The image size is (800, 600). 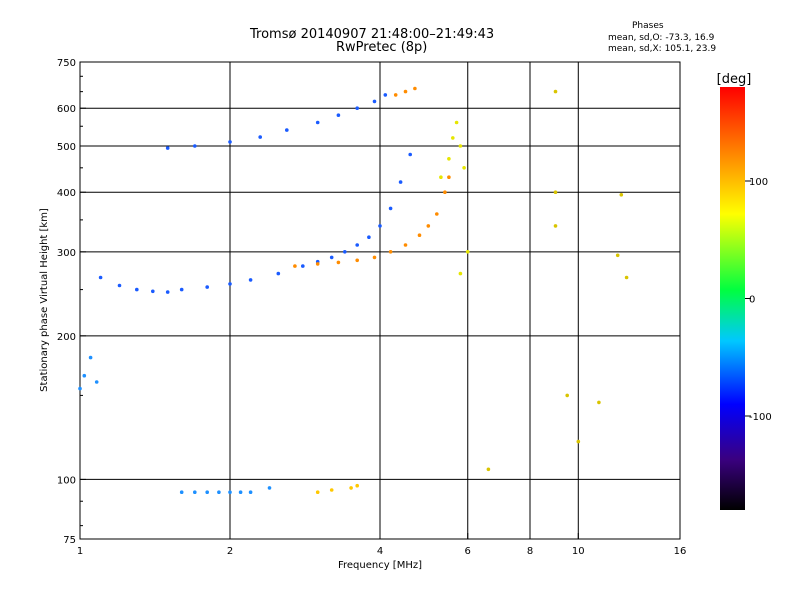 I want to click on chart-subtitle: RwPretec (8p), so click(x=382, y=47).